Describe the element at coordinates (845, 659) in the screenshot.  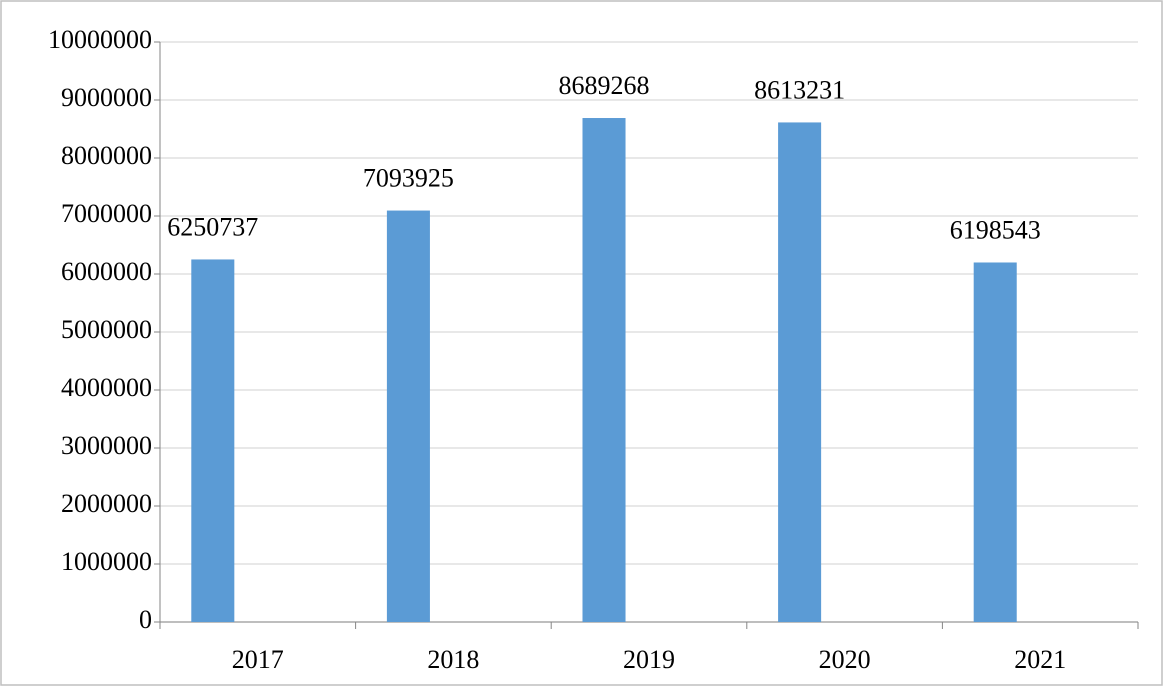
I see `x-tick-label: 2020` at that location.